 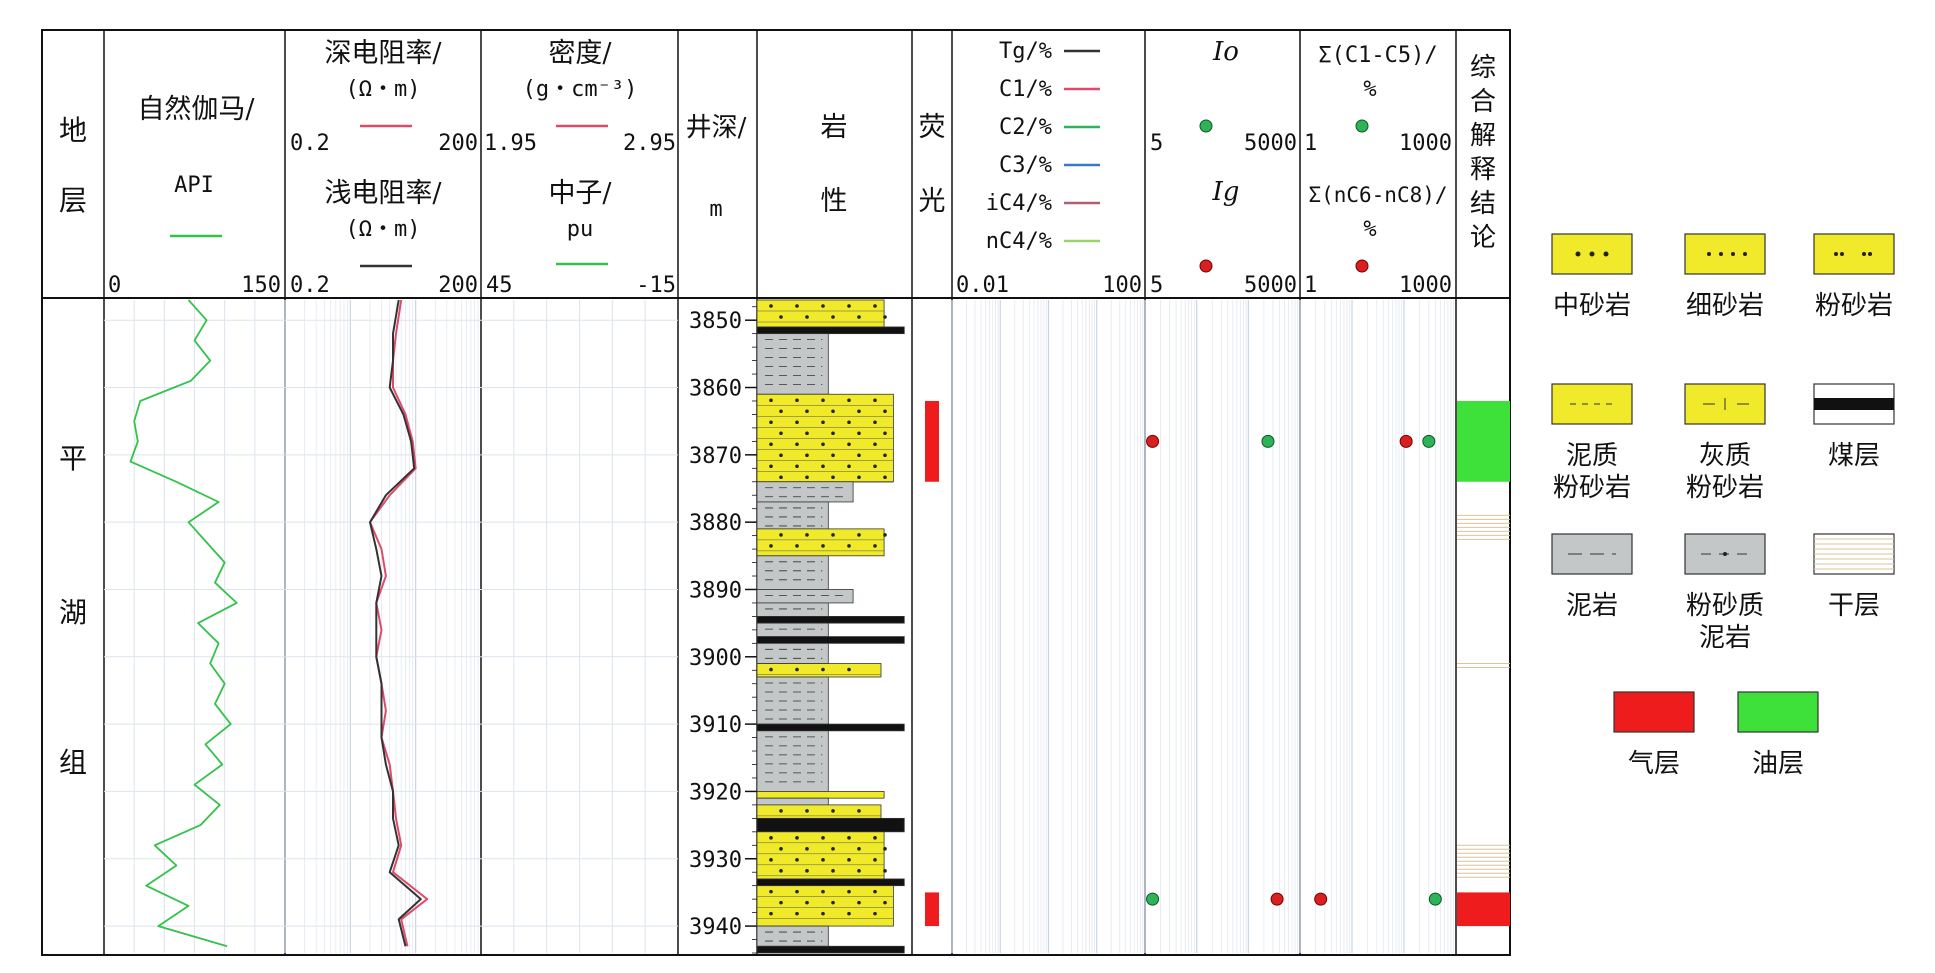 What do you see at coordinates (1225, 52) in the screenshot?
I see `io-label: Io` at bounding box center [1225, 52].